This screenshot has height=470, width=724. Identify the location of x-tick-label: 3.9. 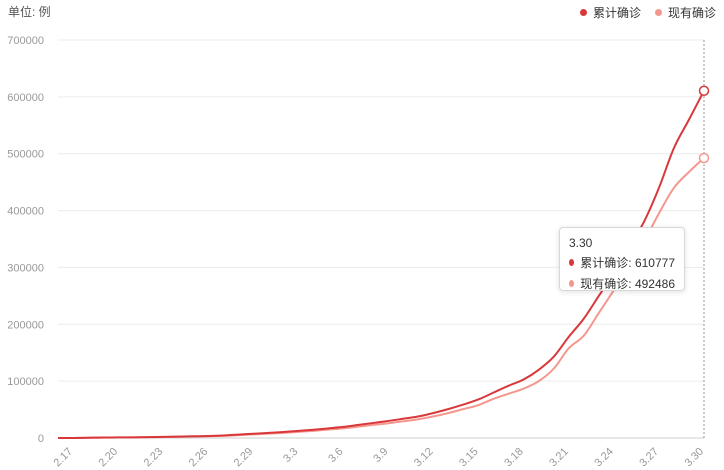
(380, 455).